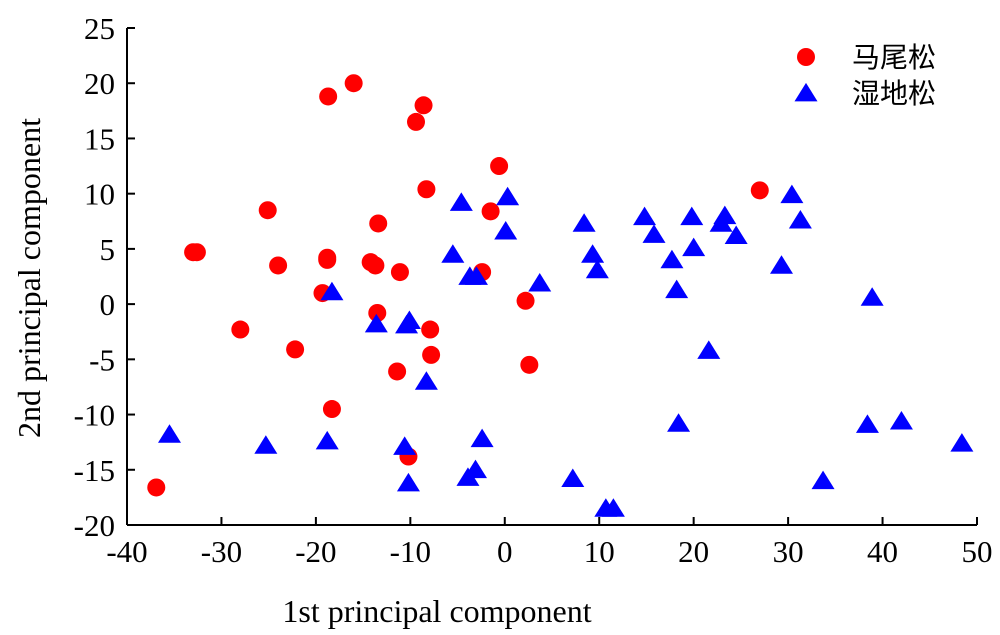 Image resolution: width=1000 pixels, height=635 pixels. I want to click on y-tick-label: -15, so click(94, 470).